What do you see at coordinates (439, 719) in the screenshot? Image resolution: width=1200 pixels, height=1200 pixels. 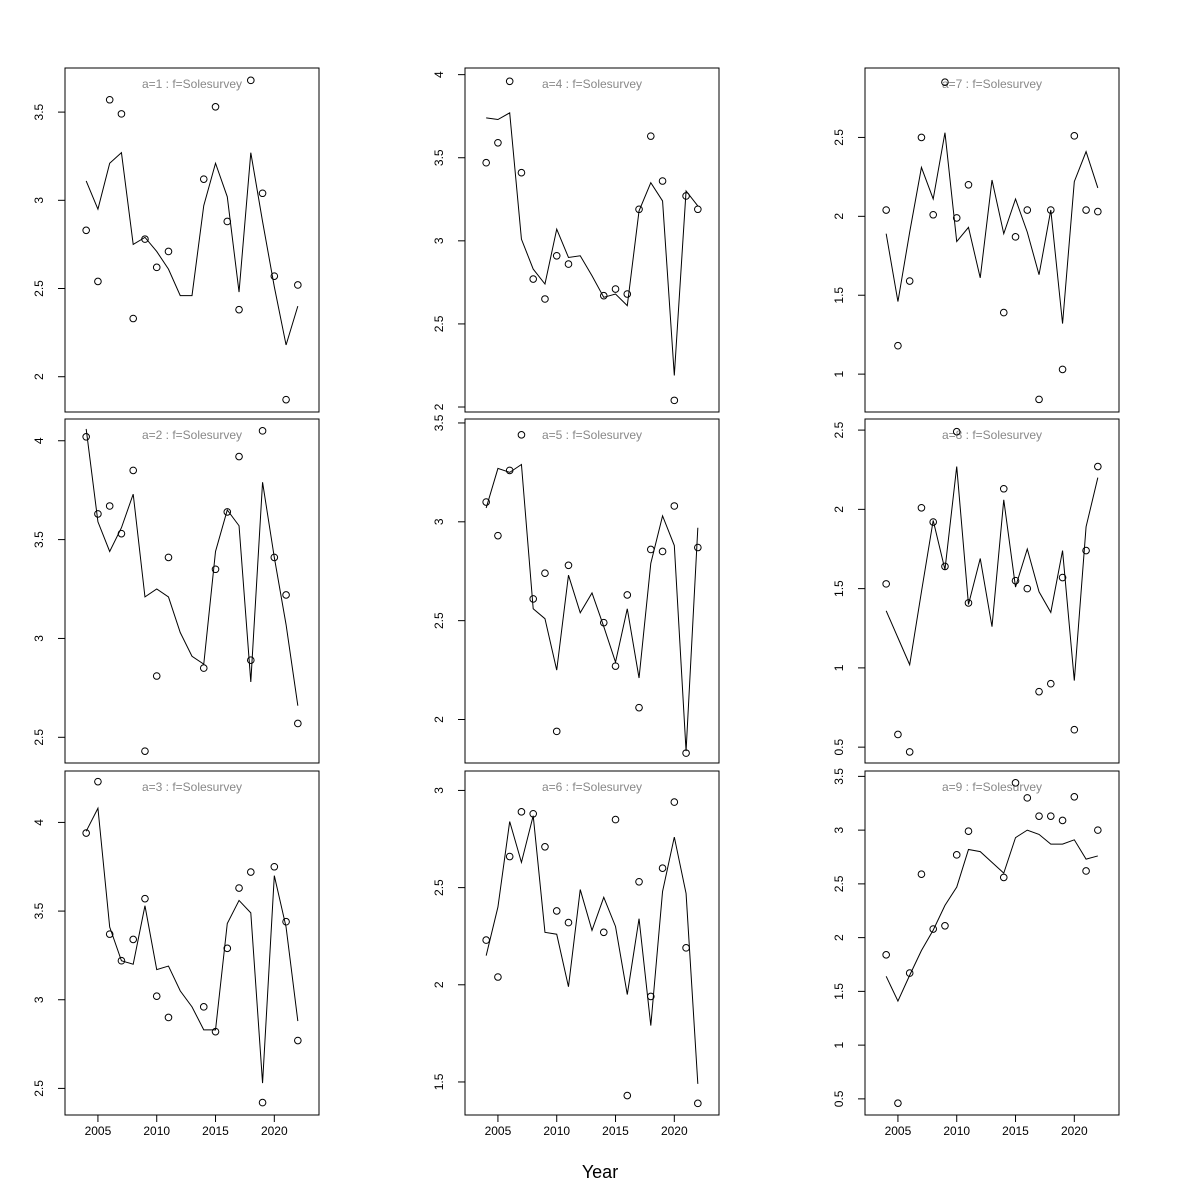 I see `y-tick-label: 2` at bounding box center [439, 719].